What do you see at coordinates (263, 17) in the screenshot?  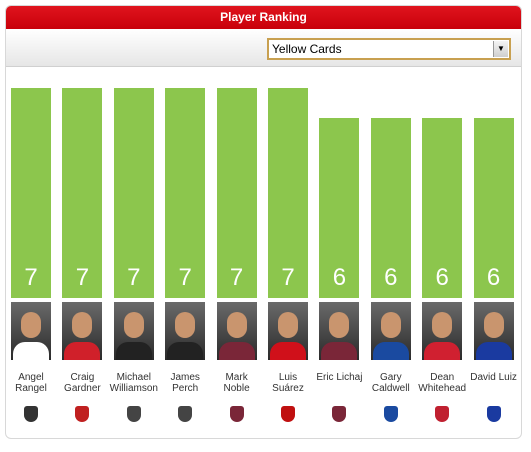 I see `widget-title: Player Ranking` at bounding box center [263, 17].